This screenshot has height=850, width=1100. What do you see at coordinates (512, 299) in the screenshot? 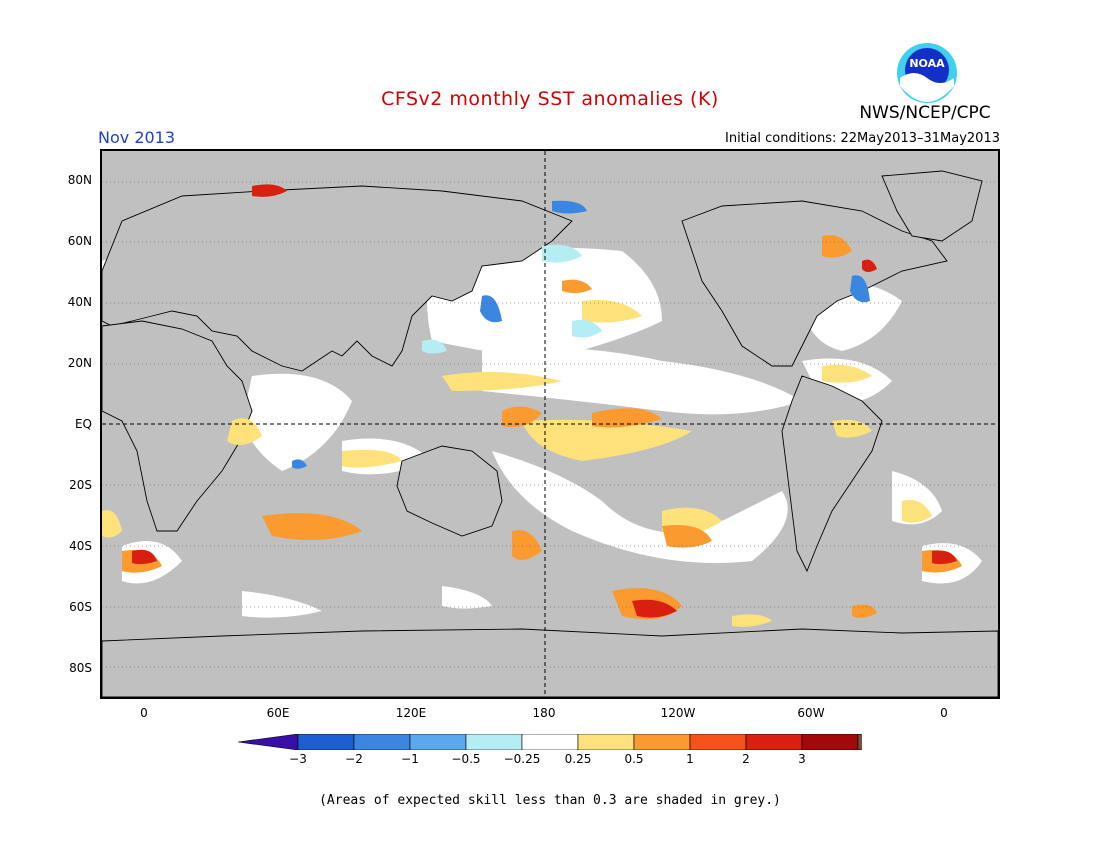
I see `anomaly-neg-0.25` at bounding box center [512, 299].